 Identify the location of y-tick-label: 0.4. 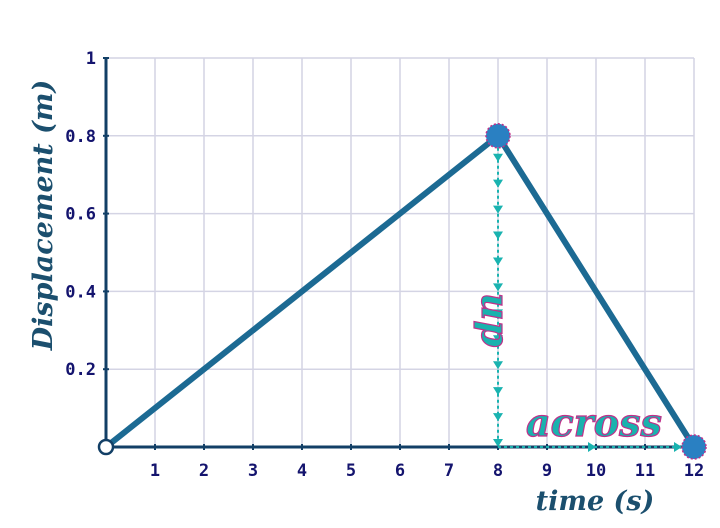
(80, 292).